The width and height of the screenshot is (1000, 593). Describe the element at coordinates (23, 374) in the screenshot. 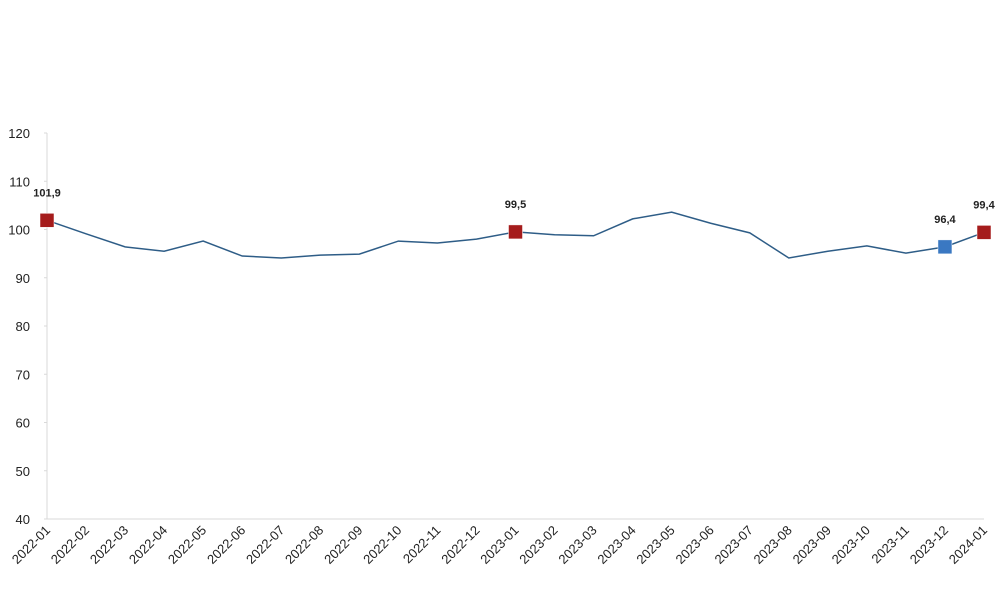

I see `y-tick-label: 70` at that location.